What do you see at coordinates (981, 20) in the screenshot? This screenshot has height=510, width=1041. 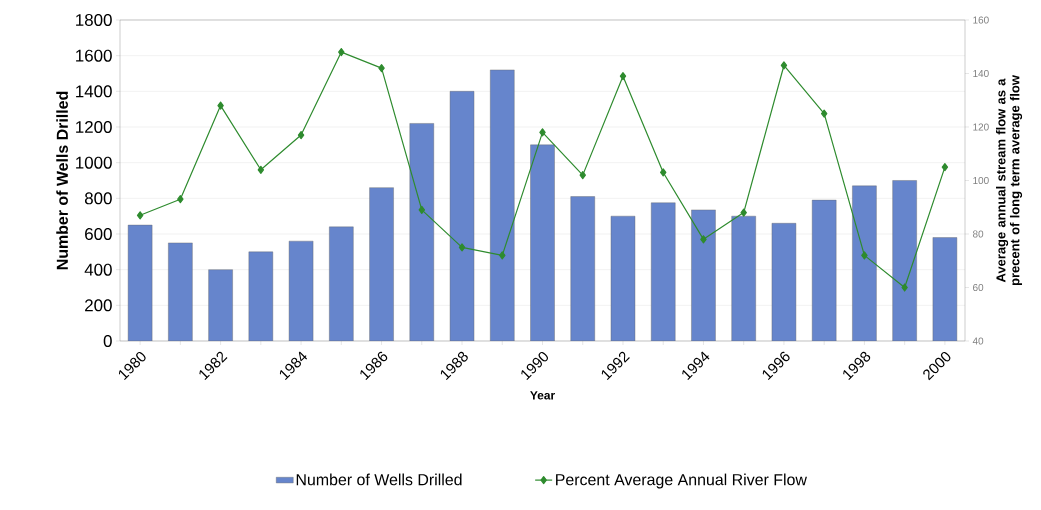 I see `y2-tick-label: 160` at bounding box center [981, 20].